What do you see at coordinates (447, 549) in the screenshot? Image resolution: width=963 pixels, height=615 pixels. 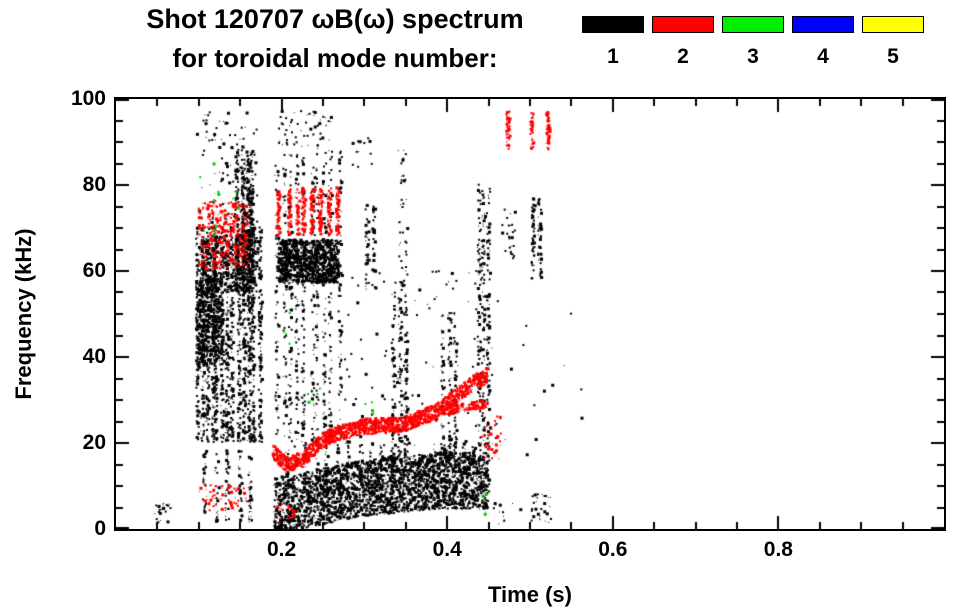 I see `x-tick-label: 0.4` at bounding box center [447, 549].